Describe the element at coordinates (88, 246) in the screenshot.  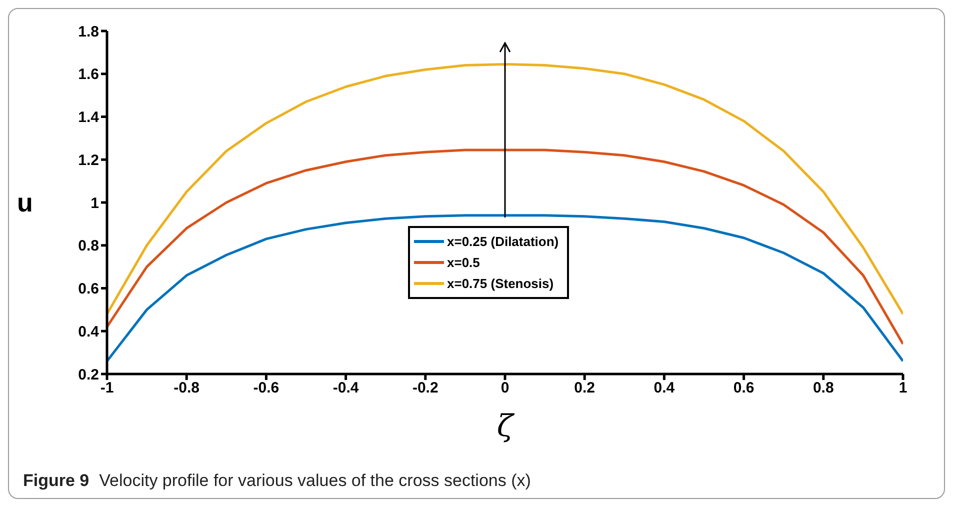
I see `y-tick-label: 0.8` at that location.